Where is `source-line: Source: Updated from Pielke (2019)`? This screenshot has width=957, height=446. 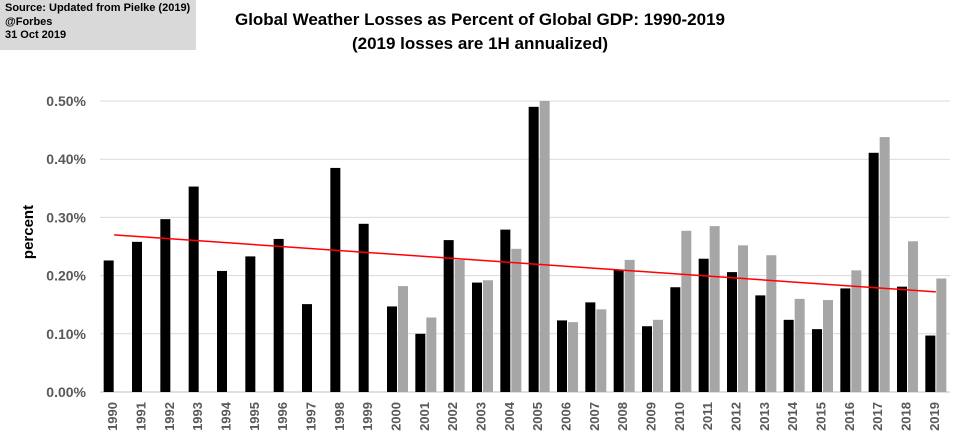 source-line: Source: Updated from Pielke (2019) is located at coordinates (98, 8).